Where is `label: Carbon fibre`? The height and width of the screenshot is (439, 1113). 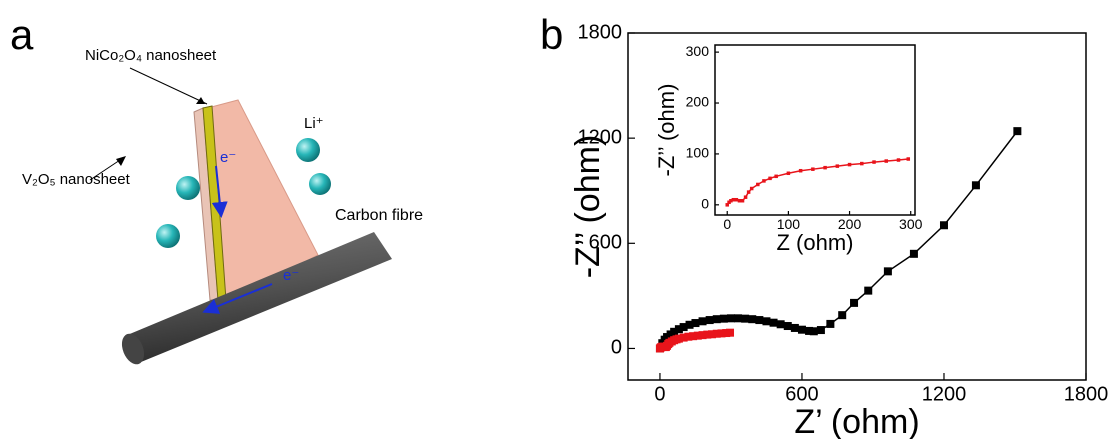
label: Carbon fibre is located at coordinates (379, 215).